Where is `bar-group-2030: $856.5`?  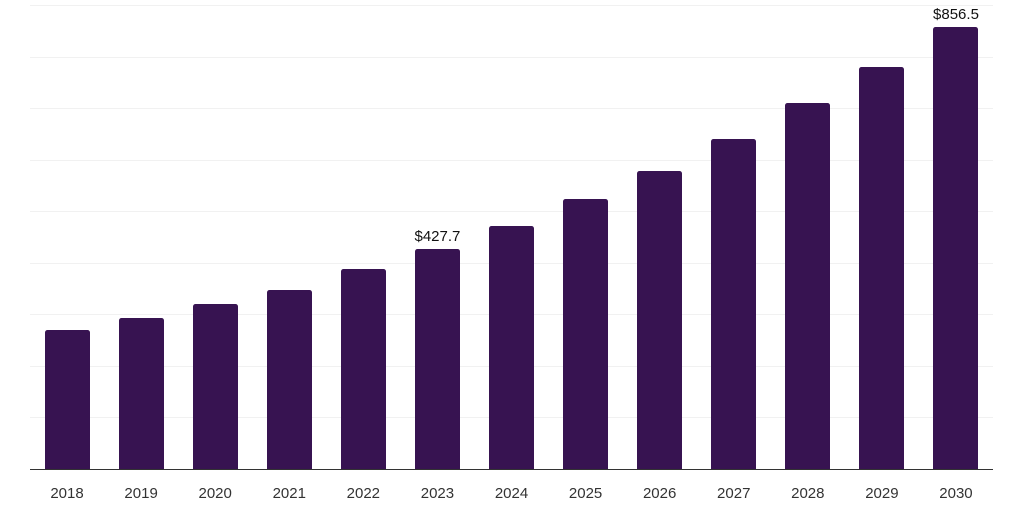
bar-group-2030: $856.5 is located at coordinates (956, 237).